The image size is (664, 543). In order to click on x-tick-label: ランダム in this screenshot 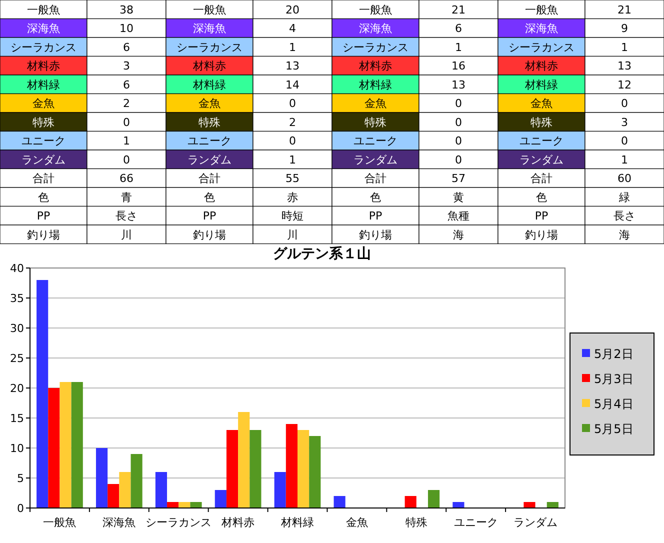, I will do `click(535, 522)`.